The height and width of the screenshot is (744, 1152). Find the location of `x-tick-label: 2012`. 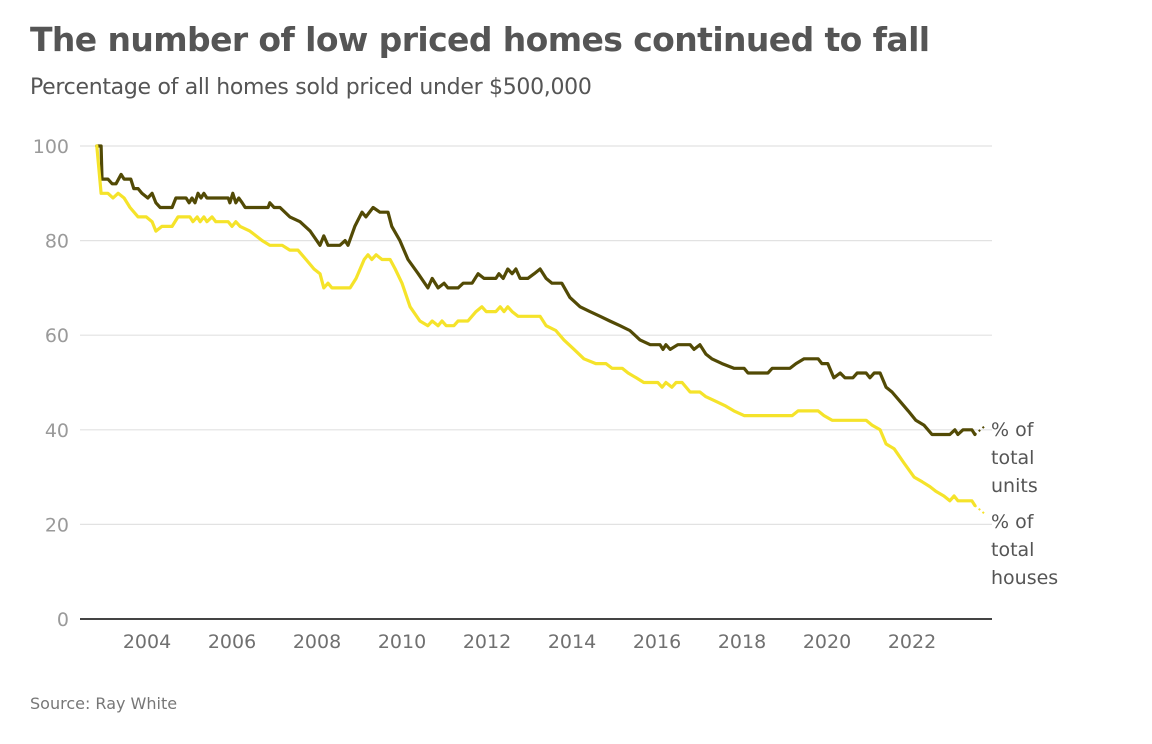

x-tick-label: 2012 is located at coordinates (487, 642).